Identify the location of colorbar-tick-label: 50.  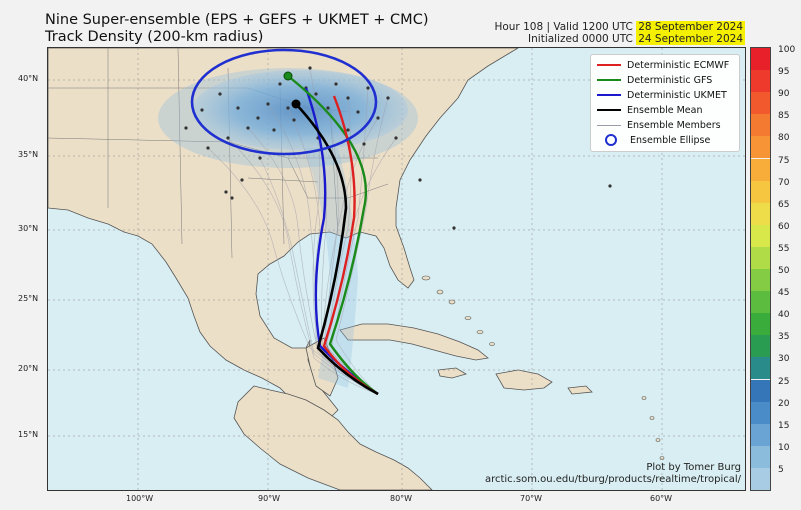
(784, 271).